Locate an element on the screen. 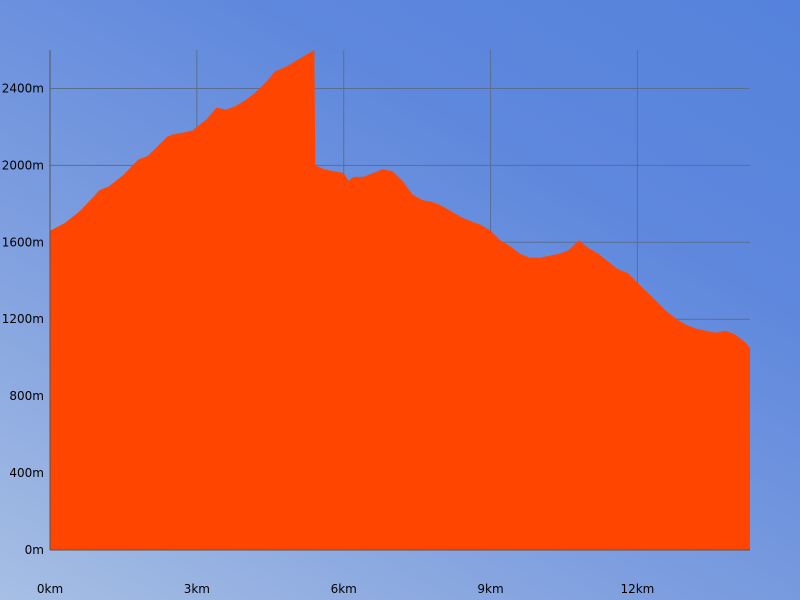  y-tick-labels: 0m 400m 800m 1200m 1600m 2000m 2400m is located at coordinates (23, 319).